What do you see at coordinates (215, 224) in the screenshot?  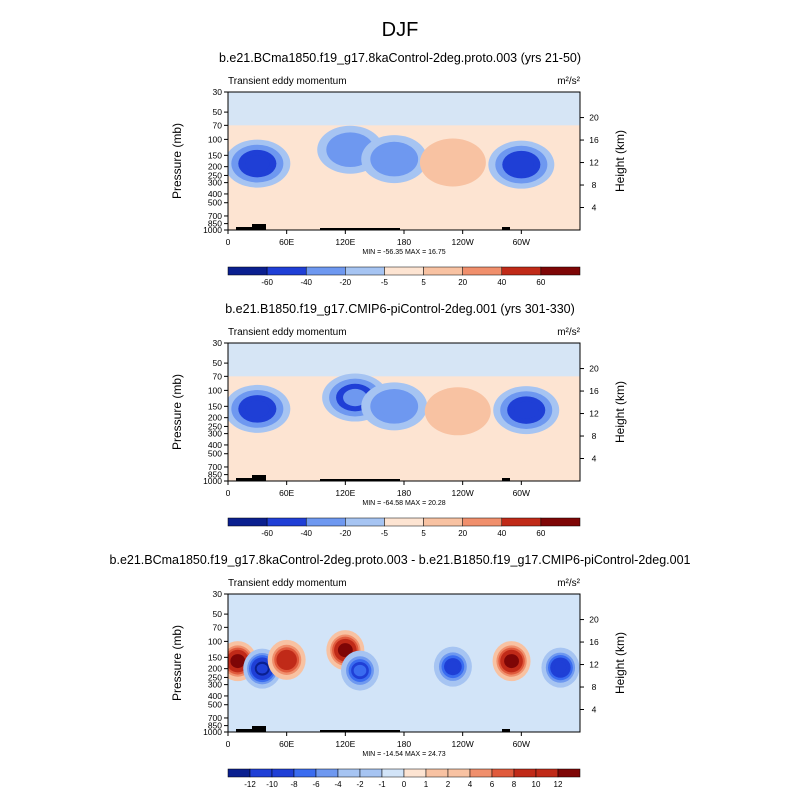 I see `pressure-tick-label: 850` at bounding box center [215, 224].